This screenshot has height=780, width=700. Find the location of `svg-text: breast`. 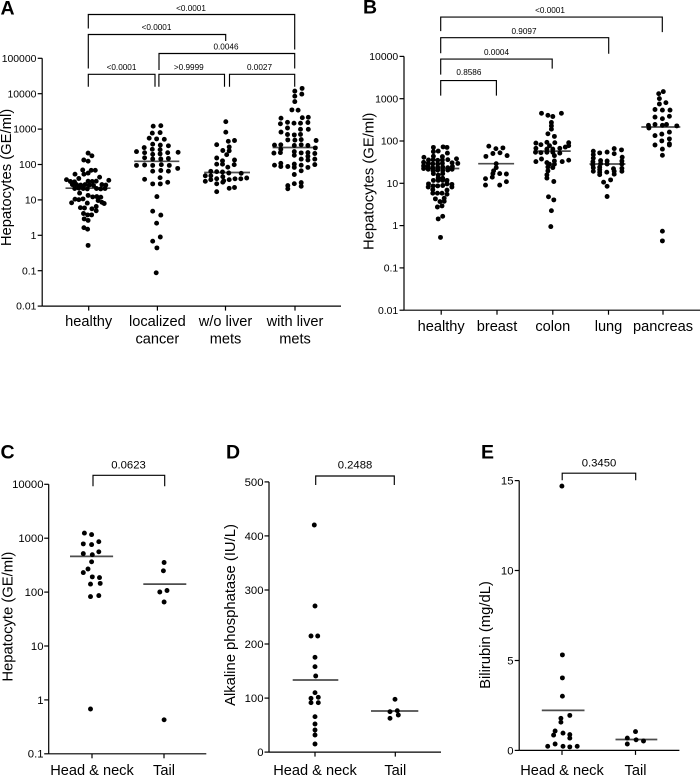

svg-text: breast is located at coordinates (497, 327).